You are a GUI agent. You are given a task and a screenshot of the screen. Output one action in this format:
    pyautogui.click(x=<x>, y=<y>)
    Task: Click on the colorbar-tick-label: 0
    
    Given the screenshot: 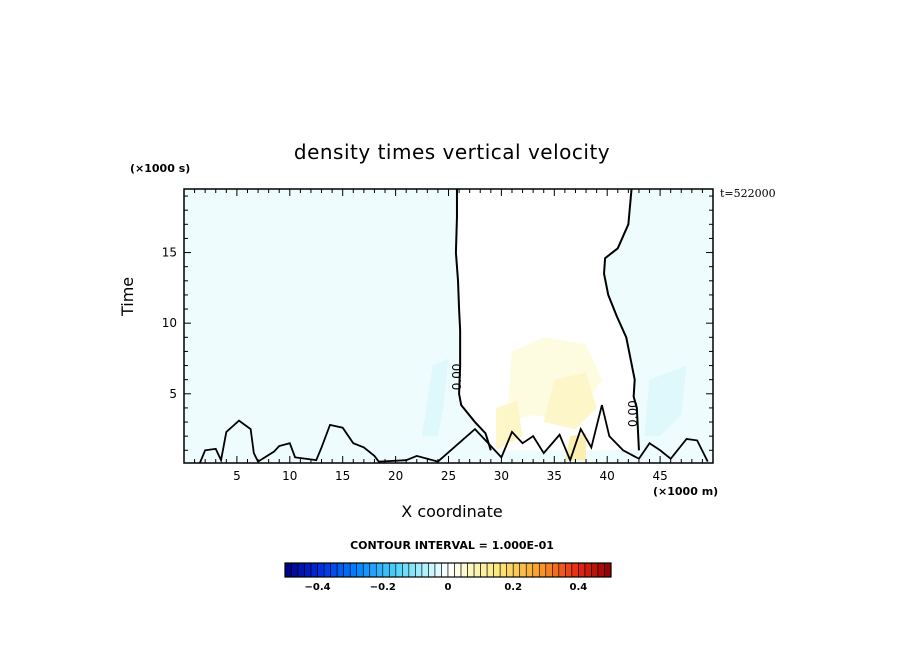 What is the action you would take?
    pyautogui.click(x=448, y=587)
    